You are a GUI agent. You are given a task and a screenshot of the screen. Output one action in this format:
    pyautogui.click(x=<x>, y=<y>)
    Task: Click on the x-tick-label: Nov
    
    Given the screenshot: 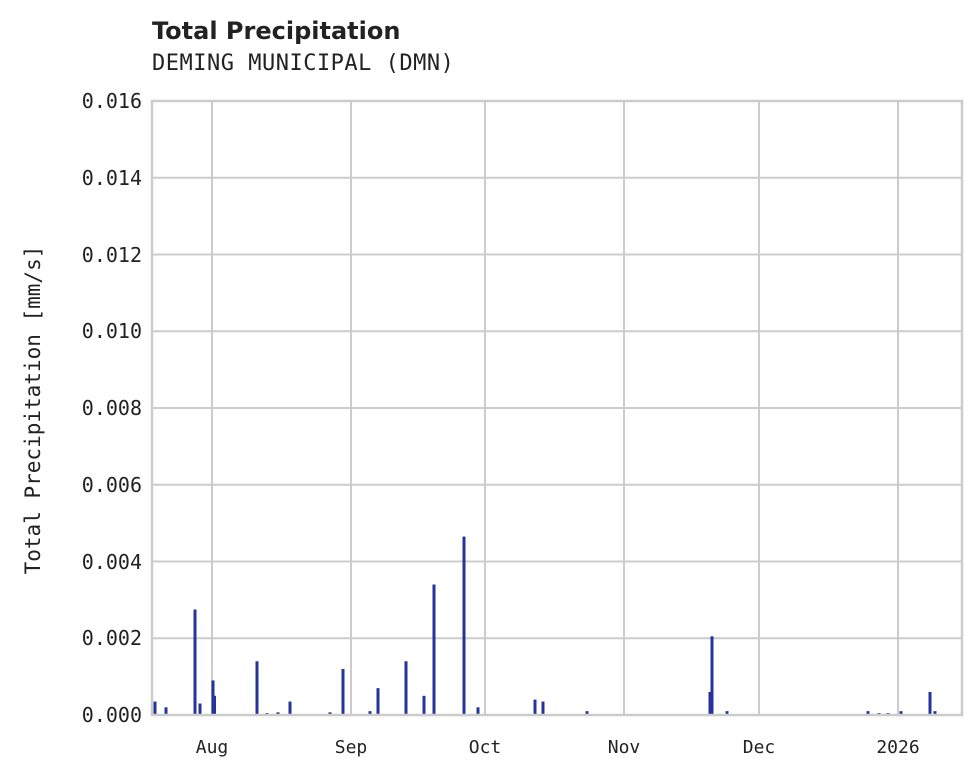 What is the action you would take?
    pyautogui.click(x=624, y=747)
    